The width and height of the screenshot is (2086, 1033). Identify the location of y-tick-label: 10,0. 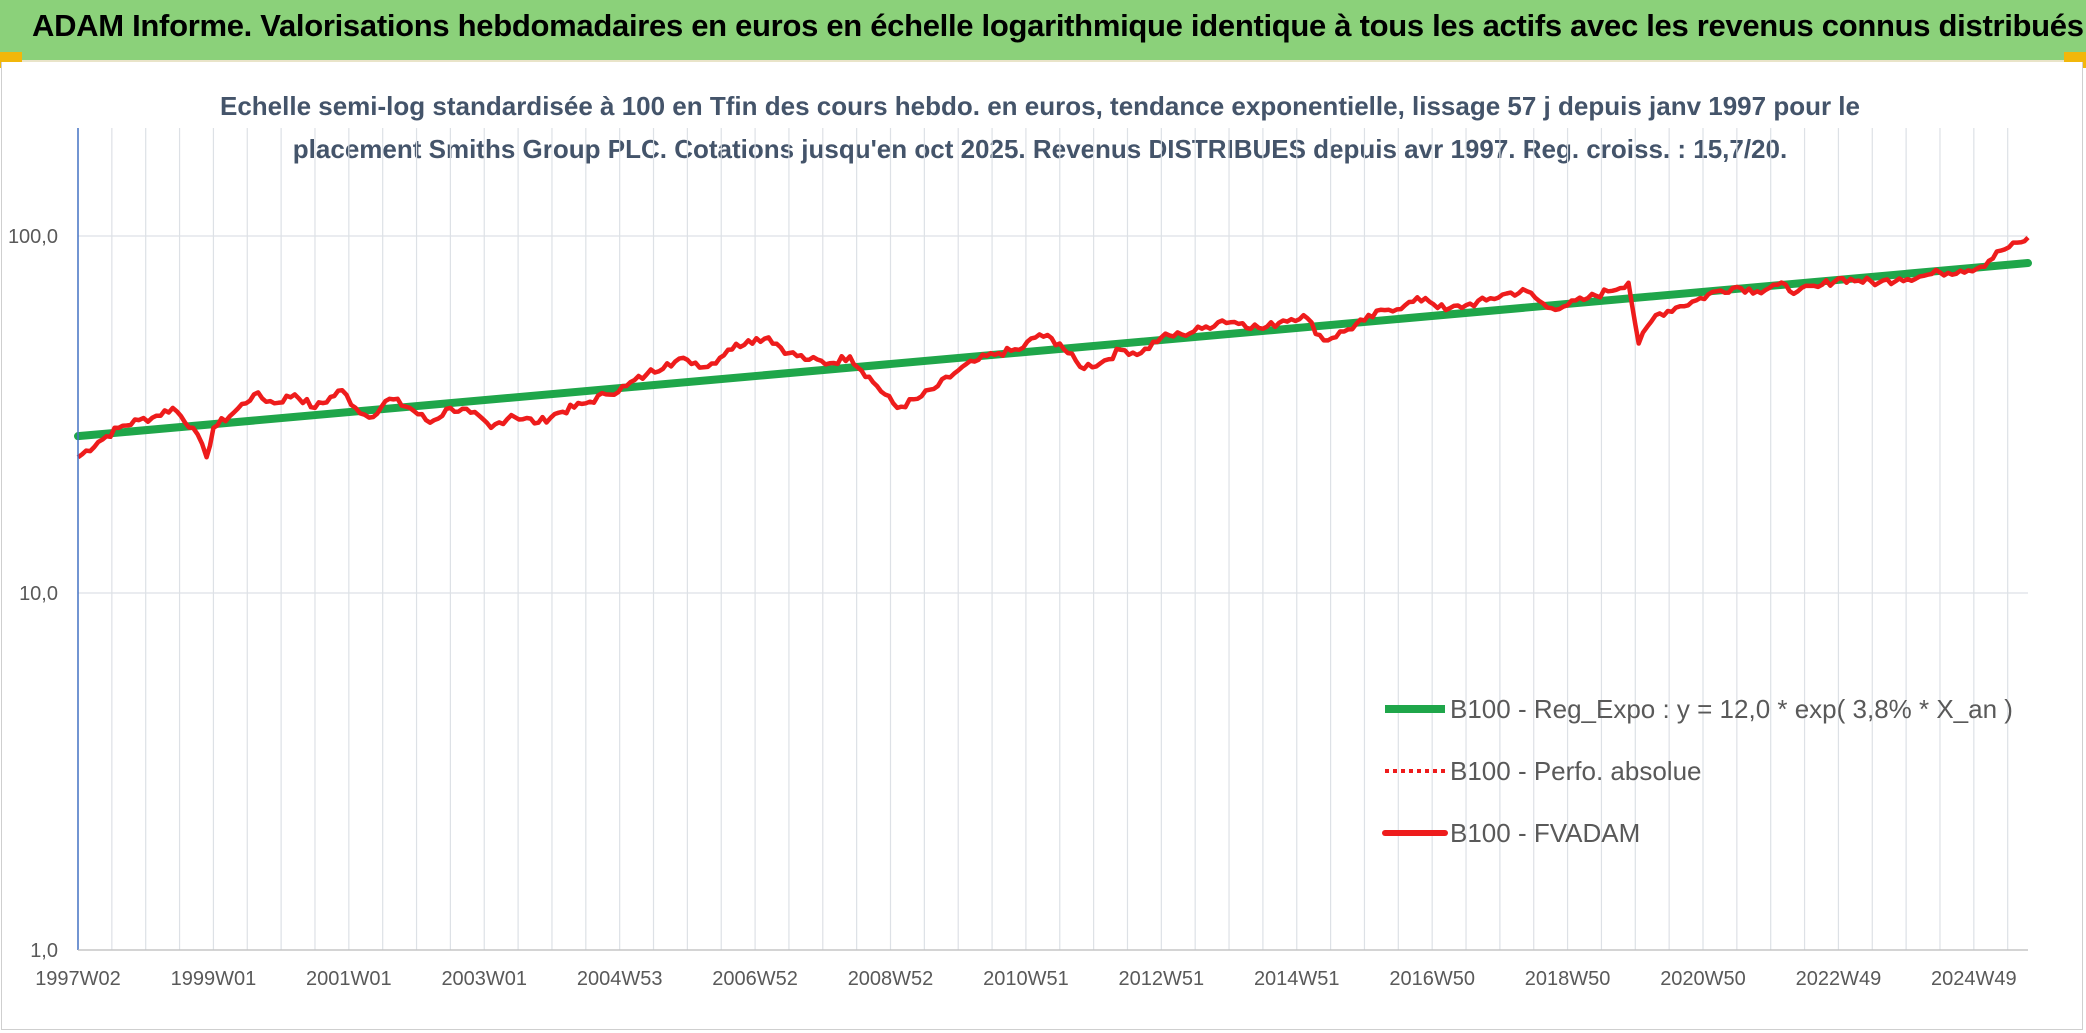
(38, 594).